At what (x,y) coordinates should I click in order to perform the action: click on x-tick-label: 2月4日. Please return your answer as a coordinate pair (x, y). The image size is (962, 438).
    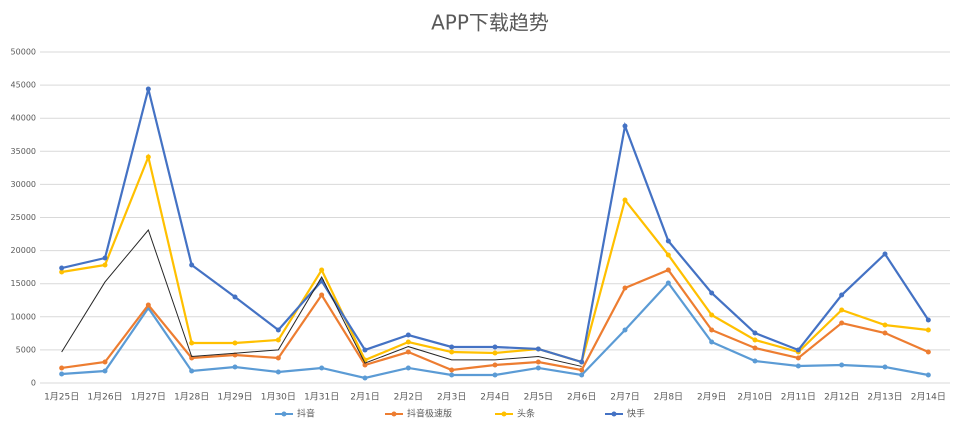
    Looking at the image, I should click on (494, 397).